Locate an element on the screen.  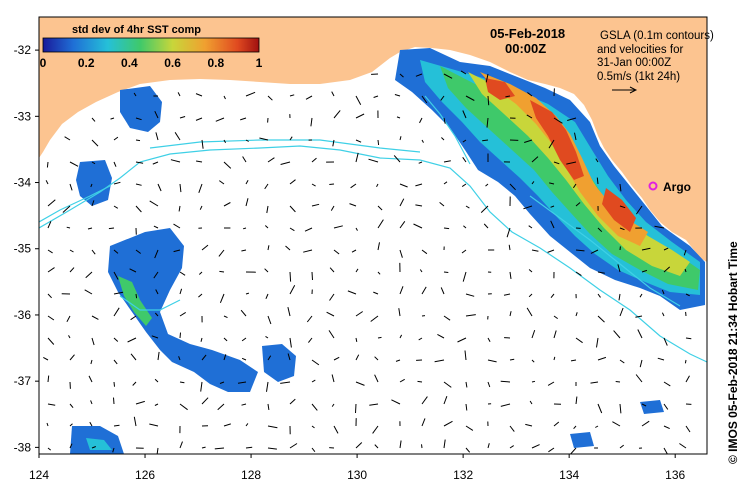
credit-text: © IMOS 05-Feb-2018 21:34 Hobart Time is located at coordinates (733, 352).